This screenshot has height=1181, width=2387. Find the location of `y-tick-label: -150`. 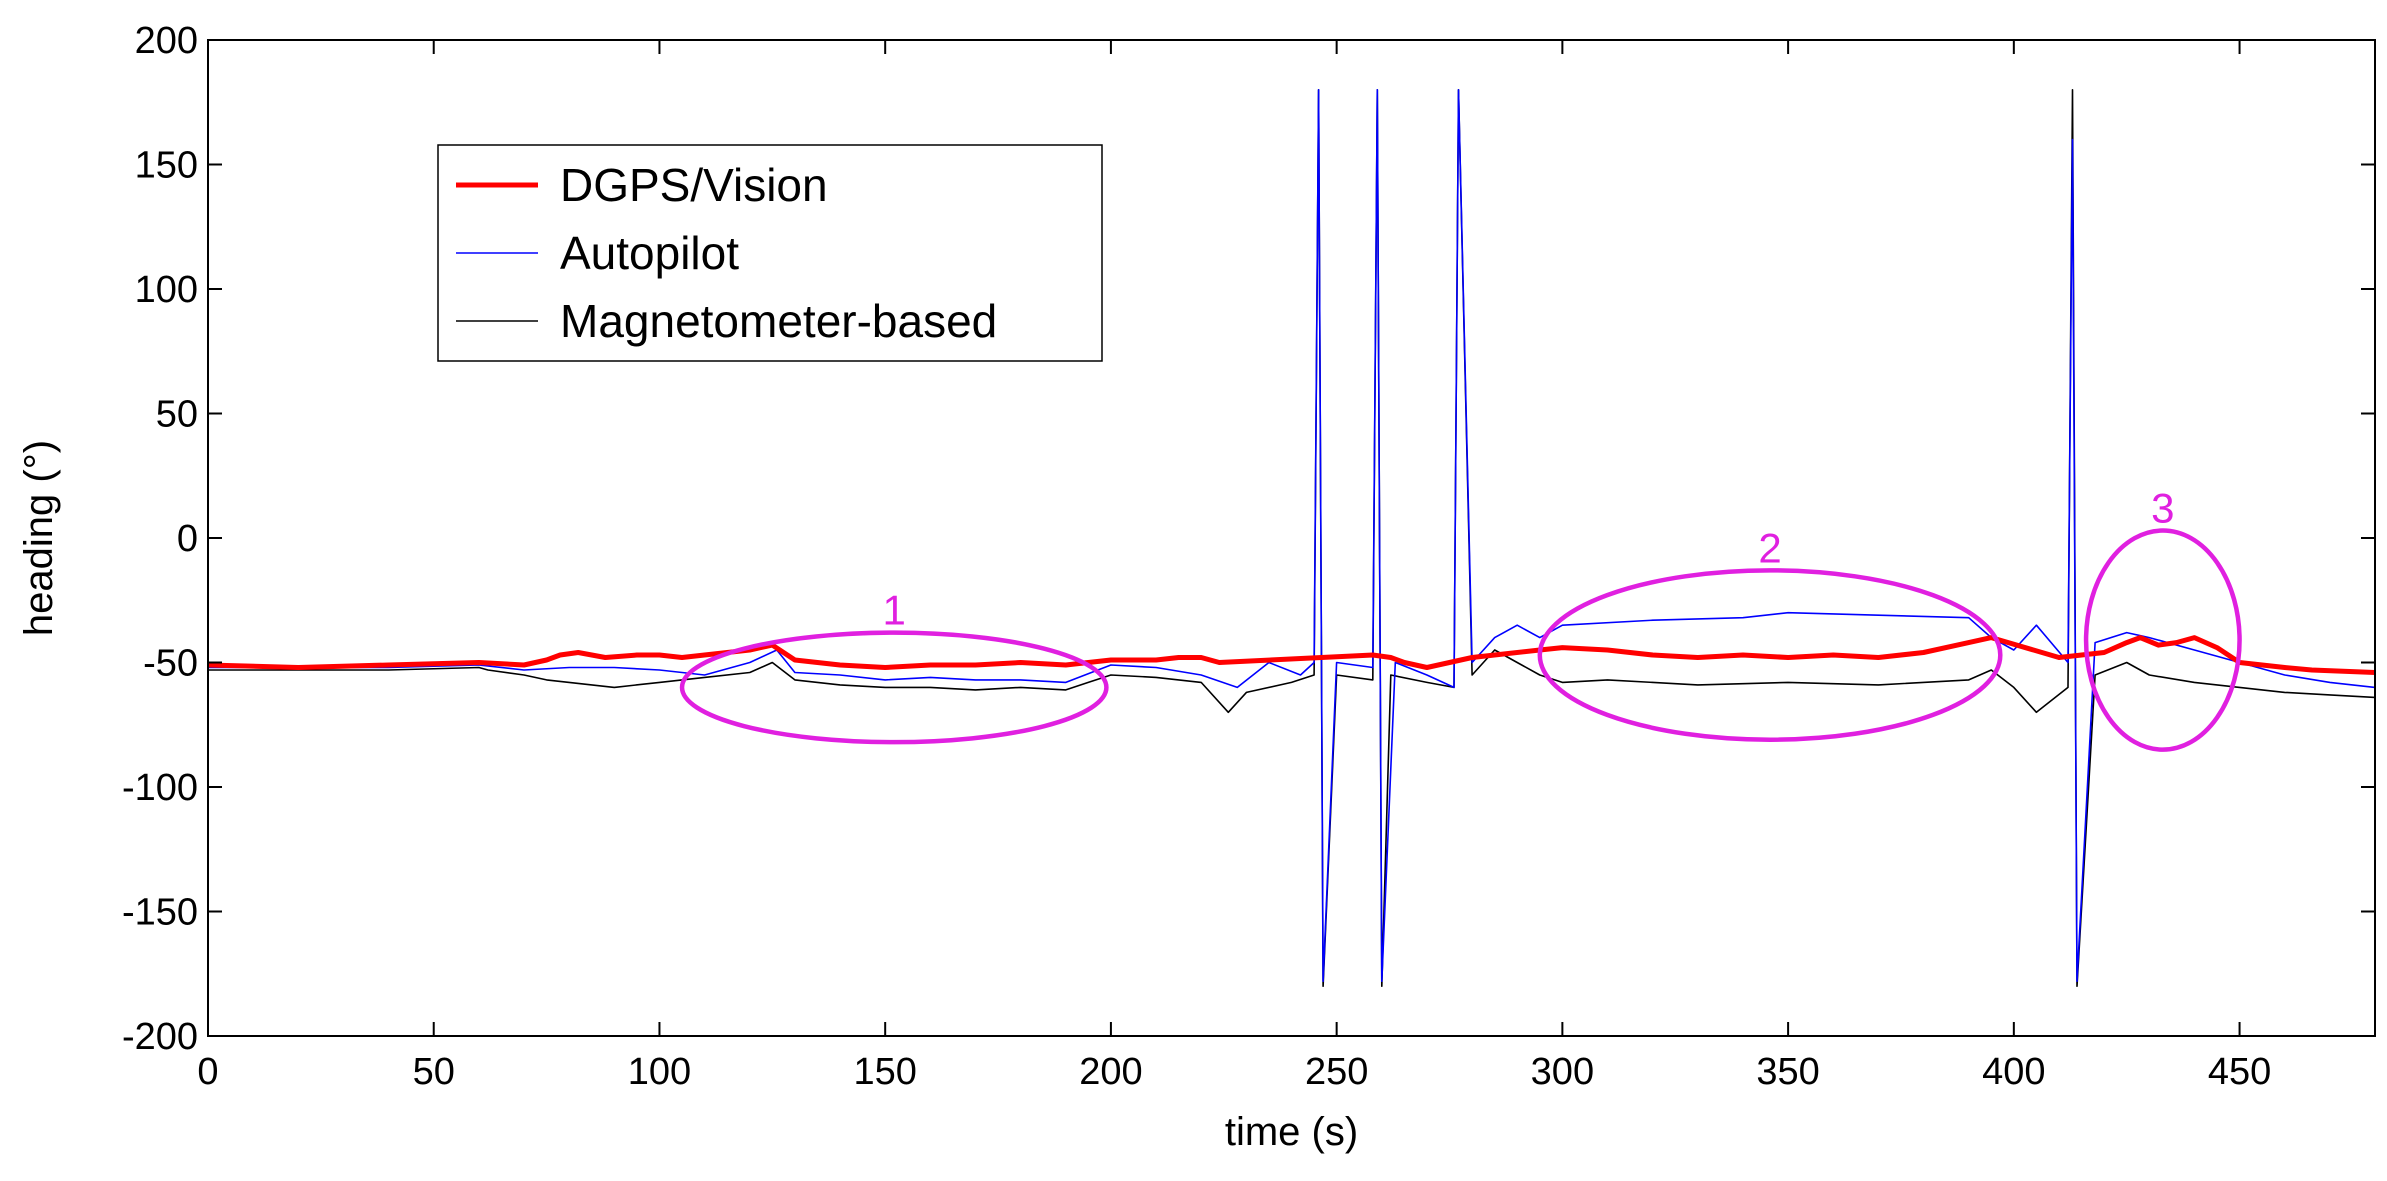

y-tick-label: -150 is located at coordinates (160, 913).